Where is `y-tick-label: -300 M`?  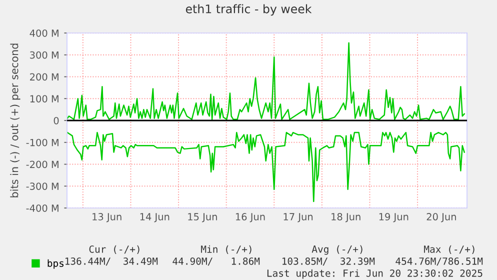
y-tick-label: -300 M is located at coordinates (42, 186).